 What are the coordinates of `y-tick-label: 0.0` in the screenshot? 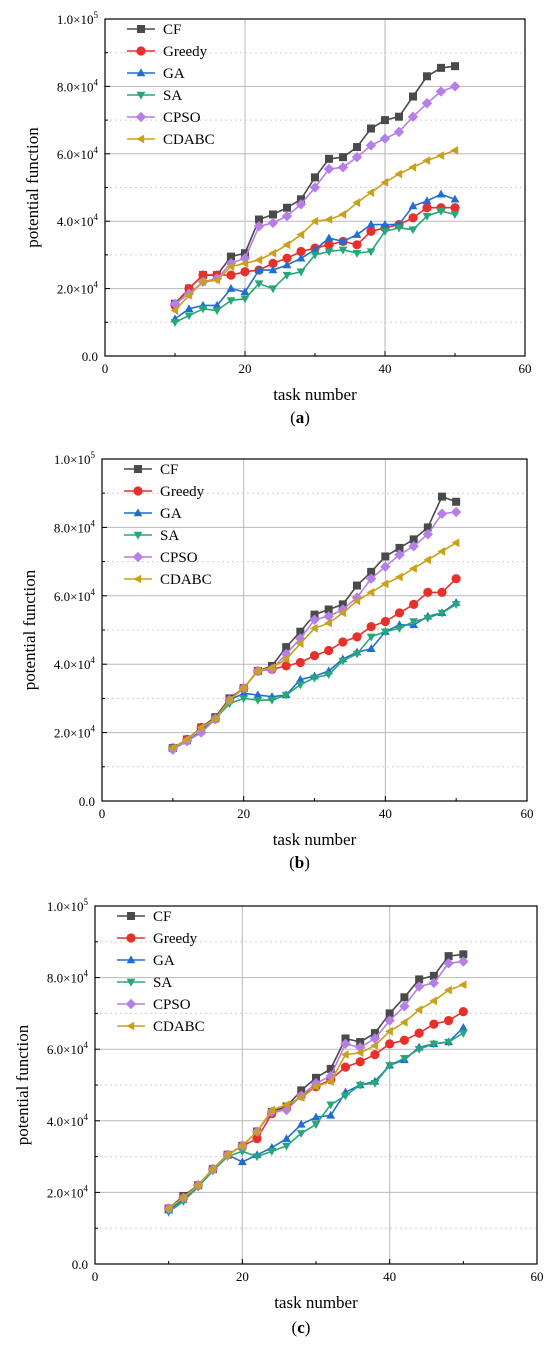 It's located at (87, 801).